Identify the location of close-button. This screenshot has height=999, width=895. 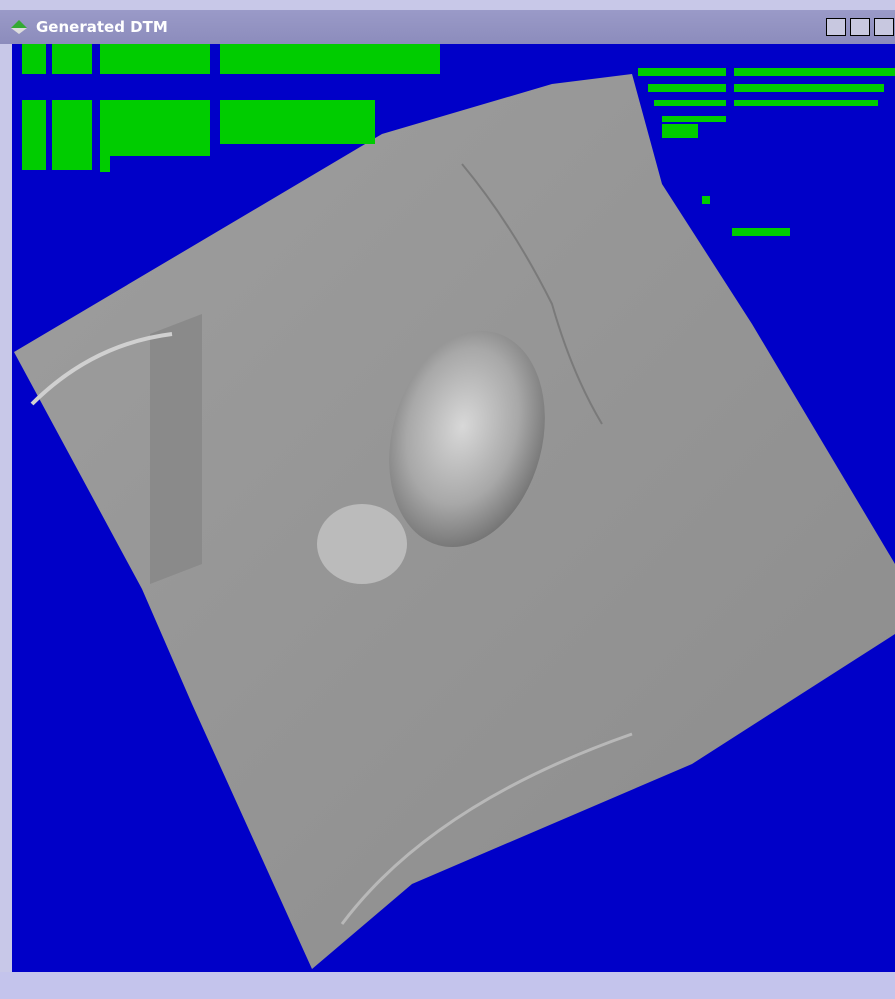
(884, 27).